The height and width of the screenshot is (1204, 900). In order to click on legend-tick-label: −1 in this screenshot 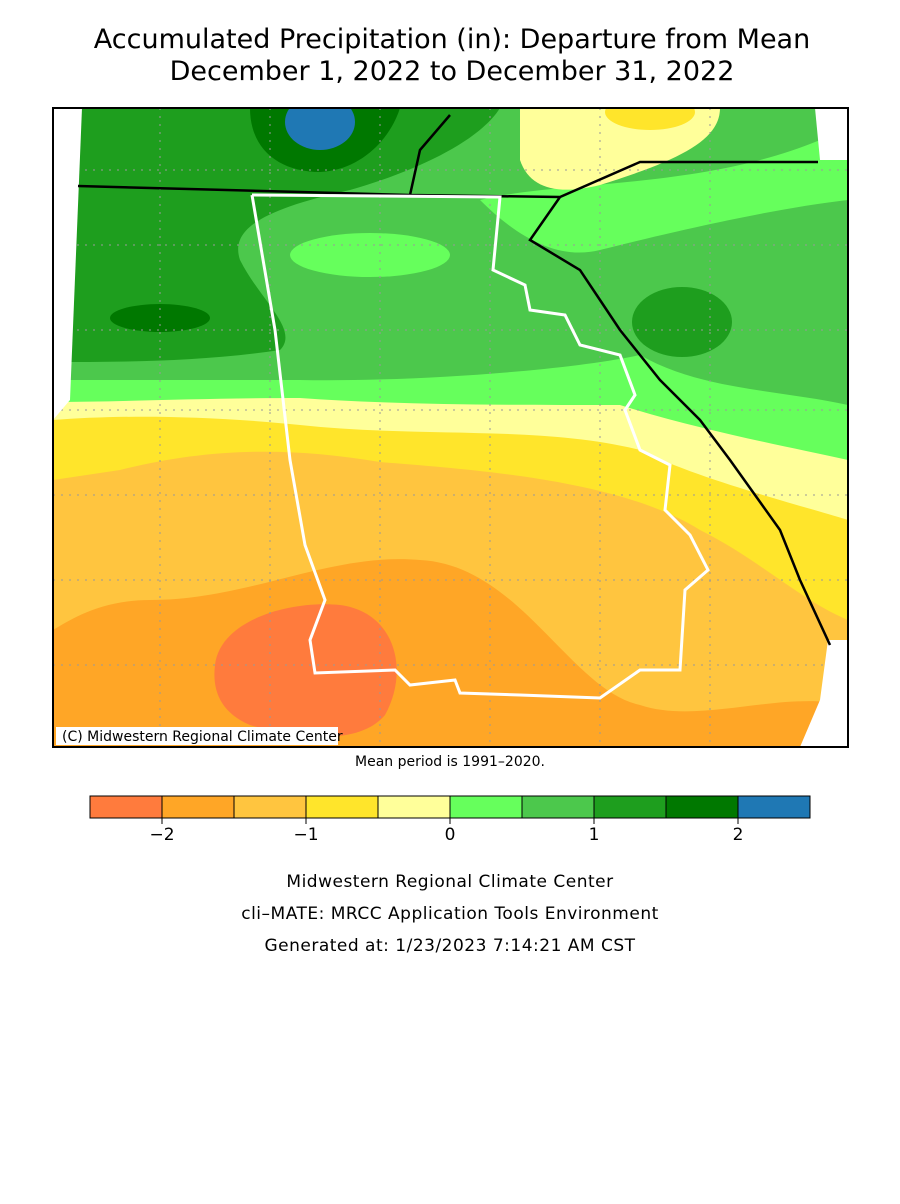, I will do `click(305, 835)`.